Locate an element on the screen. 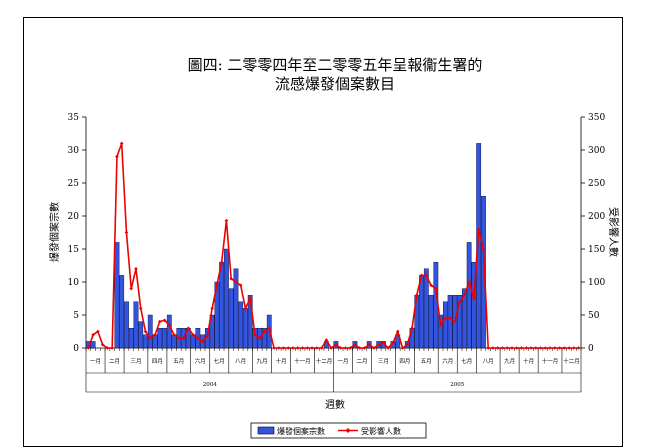 The width and height of the screenshot is (647, 448). legend-label-affected: 受影響人數 is located at coordinates (381, 431).